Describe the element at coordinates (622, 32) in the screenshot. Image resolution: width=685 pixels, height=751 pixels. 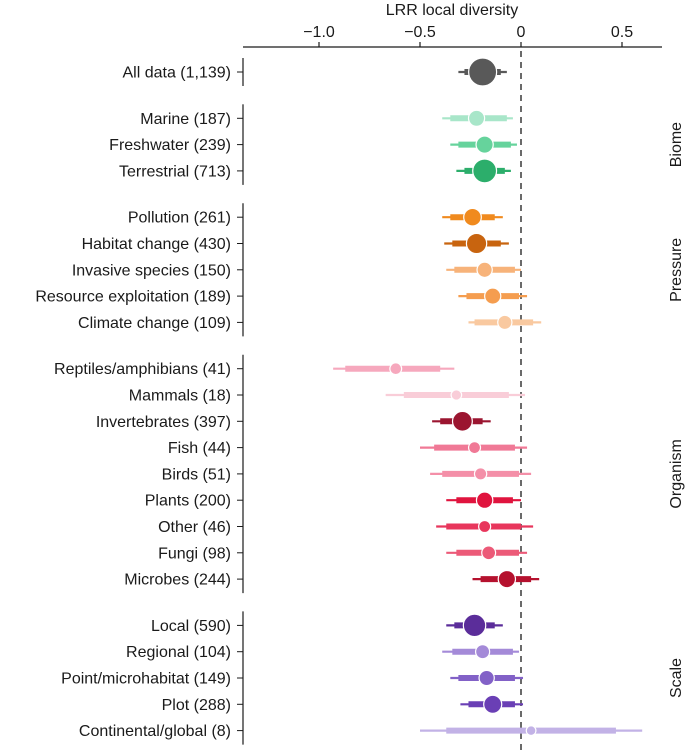
I see `x-tick-label: 0.5` at that location.